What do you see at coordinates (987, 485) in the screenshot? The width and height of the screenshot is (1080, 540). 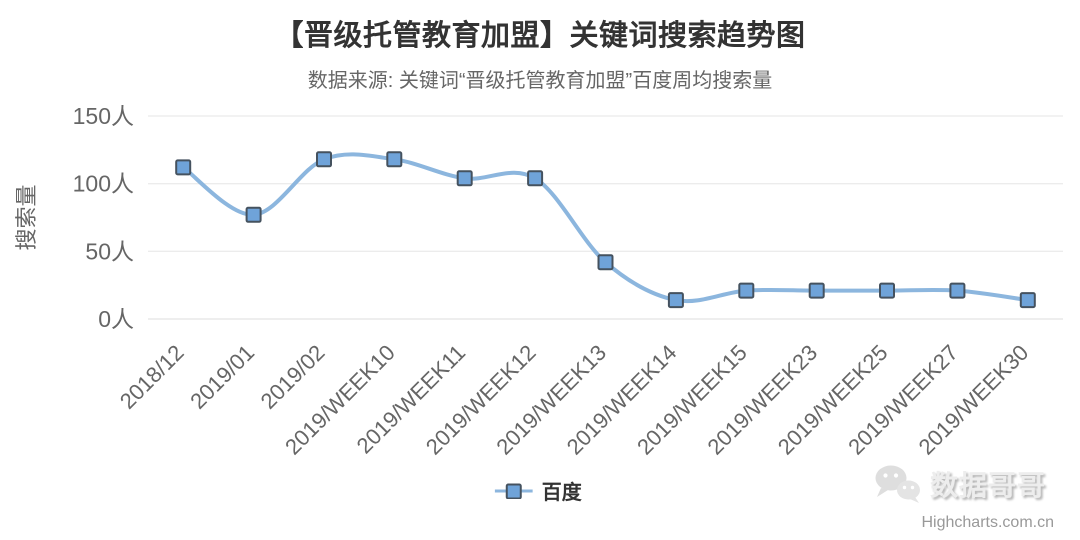 I see `watermark-brand-text: 数据哥哥` at bounding box center [987, 485].